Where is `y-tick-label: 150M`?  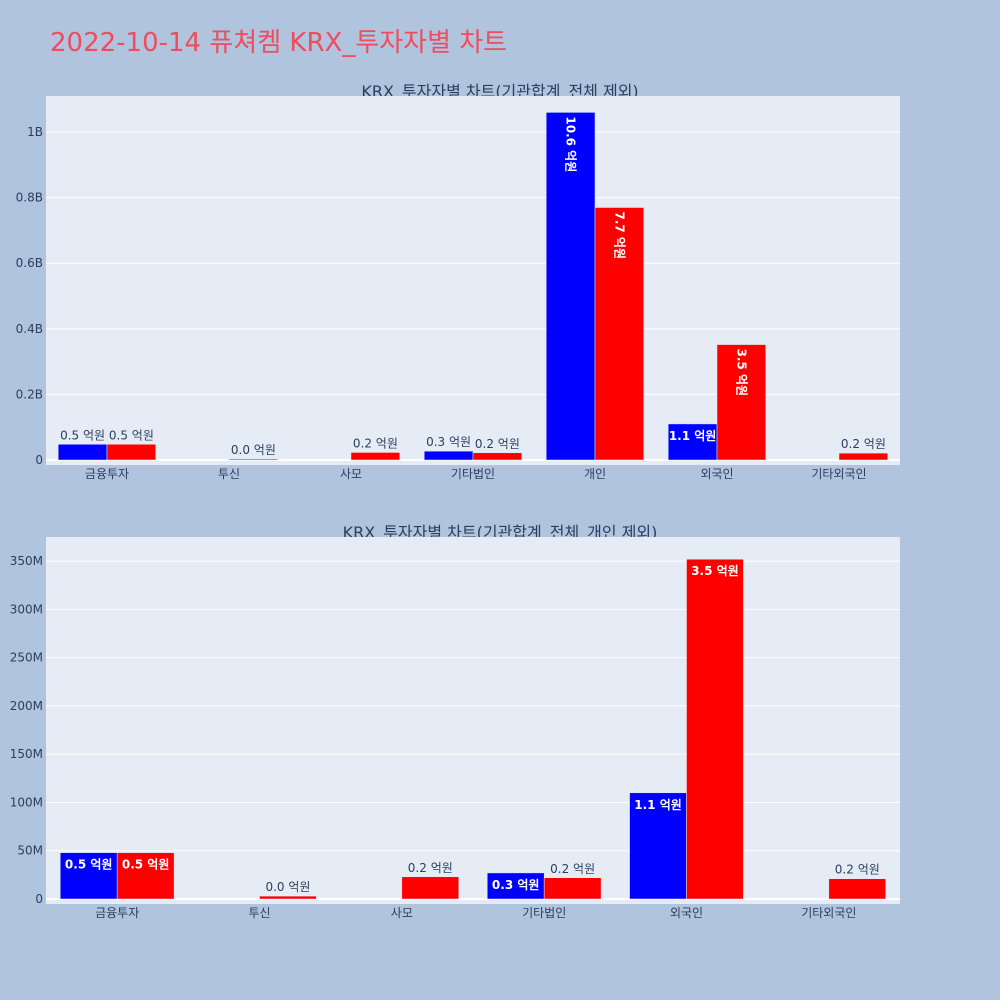
y-tick-label: 150M is located at coordinates (26, 754).